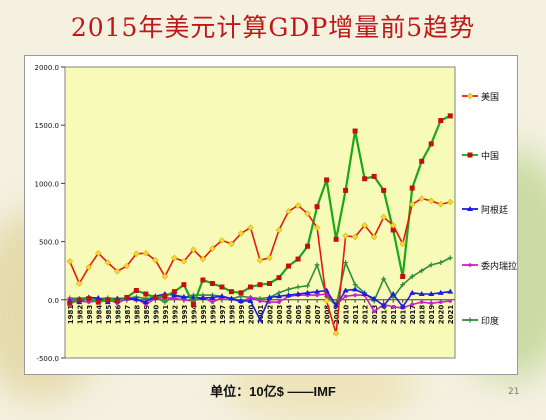 The height and width of the screenshot is (420, 546). I want to click on x-tick-label: 2018, so click(423, 315).